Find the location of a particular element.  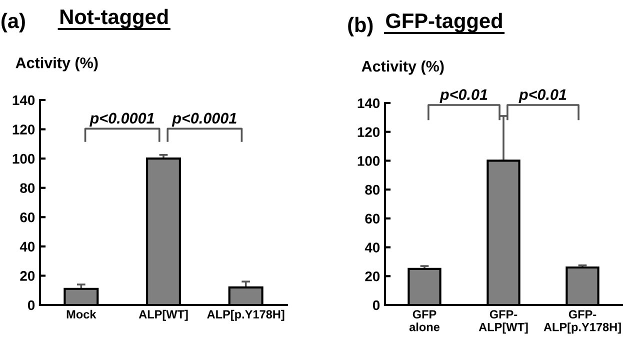

chart-title: Not-tagged is located at coordinates (114, 18).